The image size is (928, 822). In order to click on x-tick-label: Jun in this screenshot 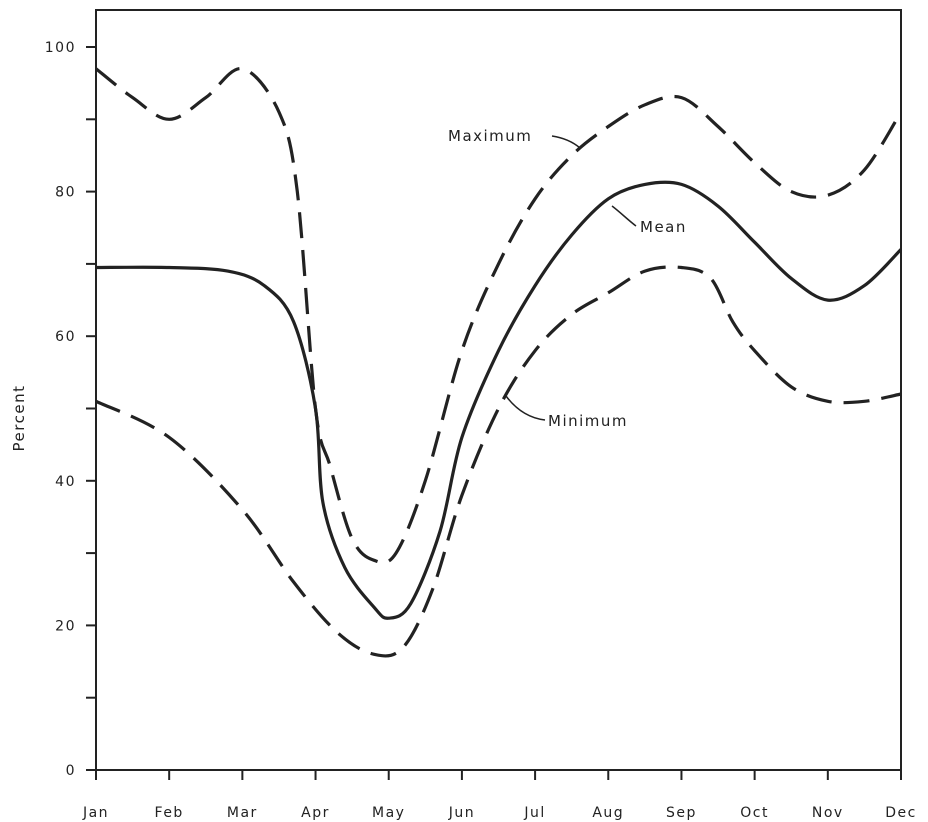, I will do `click(461, 813)`.